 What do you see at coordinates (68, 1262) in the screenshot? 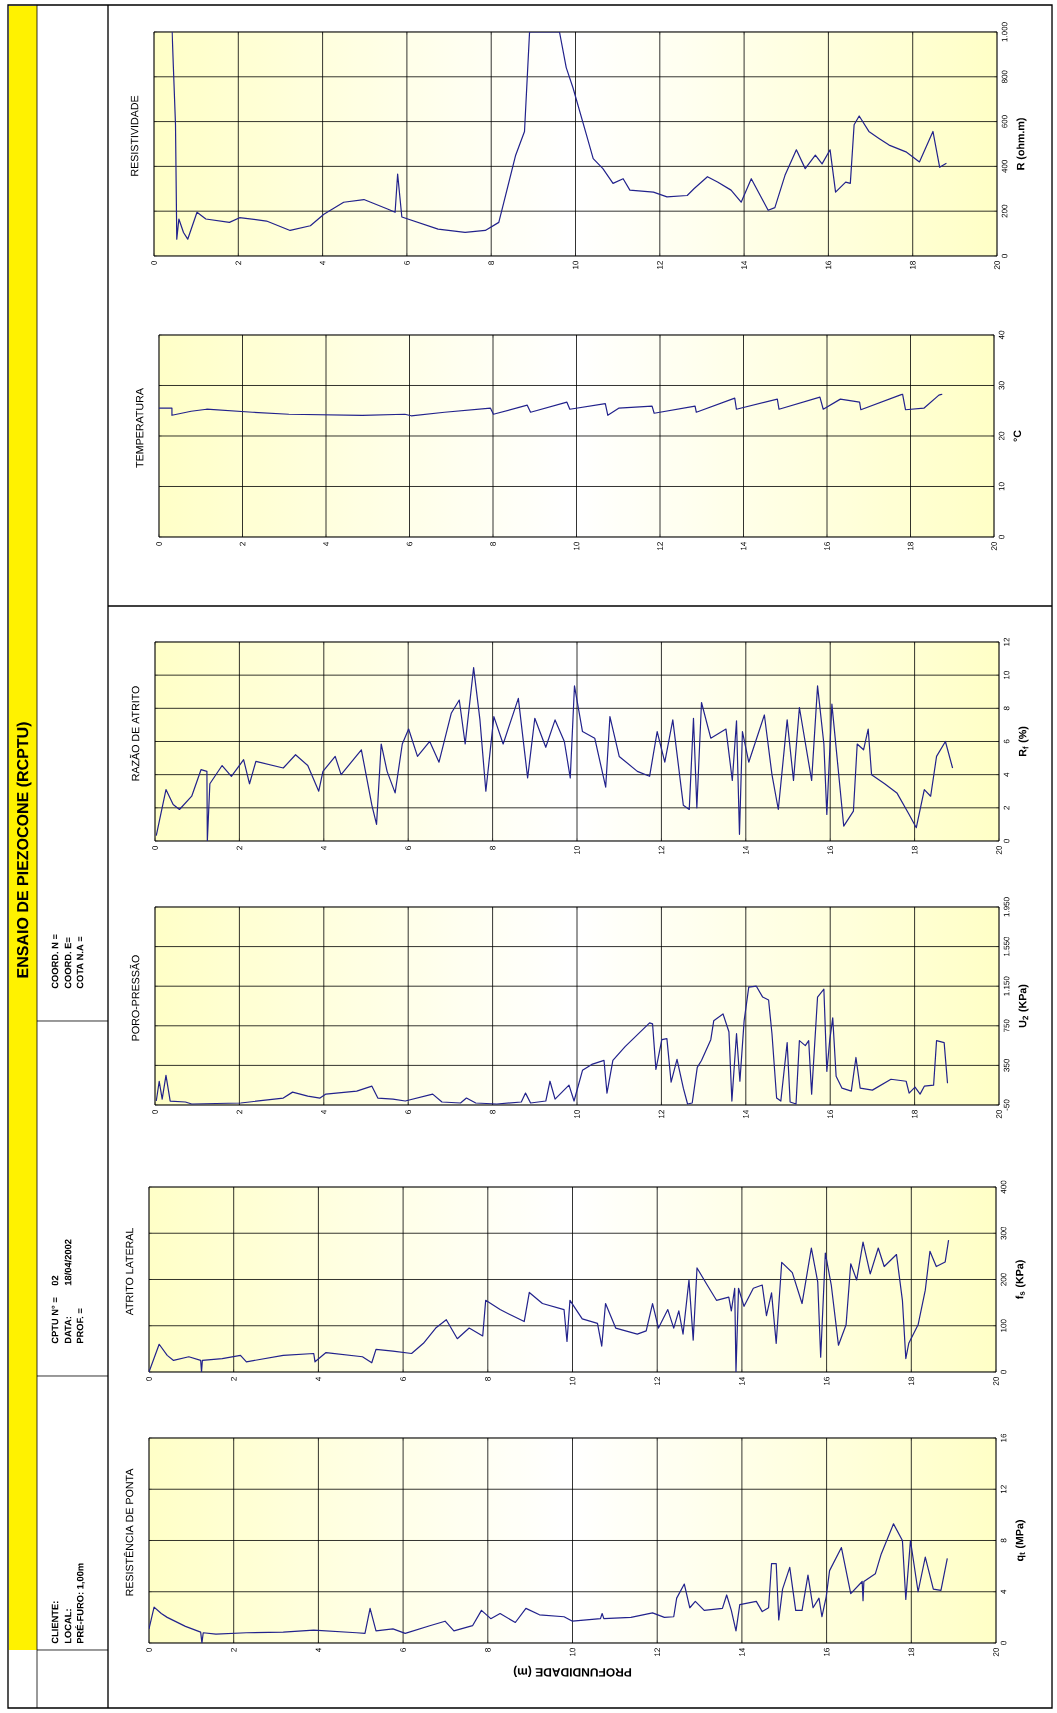
I see `text: 18/04/2002` at bounding box center [68, 1262].